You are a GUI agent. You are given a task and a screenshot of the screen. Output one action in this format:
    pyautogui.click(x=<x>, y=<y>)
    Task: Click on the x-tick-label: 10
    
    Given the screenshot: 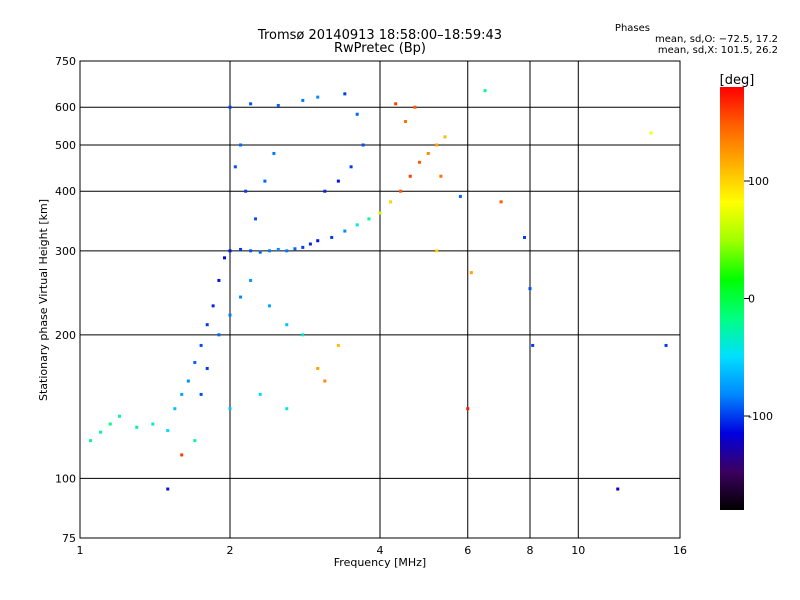 What is the action you would take?
    pyautogui.click(x=578, y=550)
    